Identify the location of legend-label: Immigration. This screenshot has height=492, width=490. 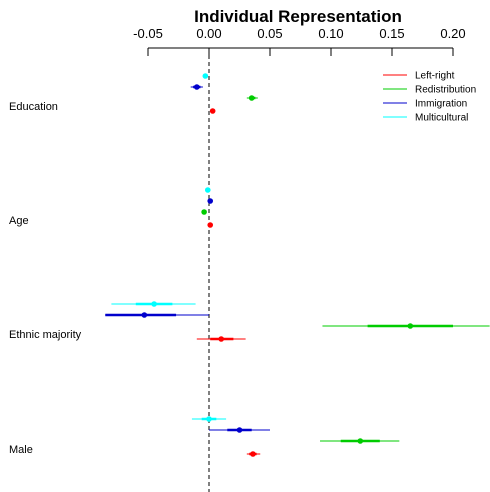
(441, 104).